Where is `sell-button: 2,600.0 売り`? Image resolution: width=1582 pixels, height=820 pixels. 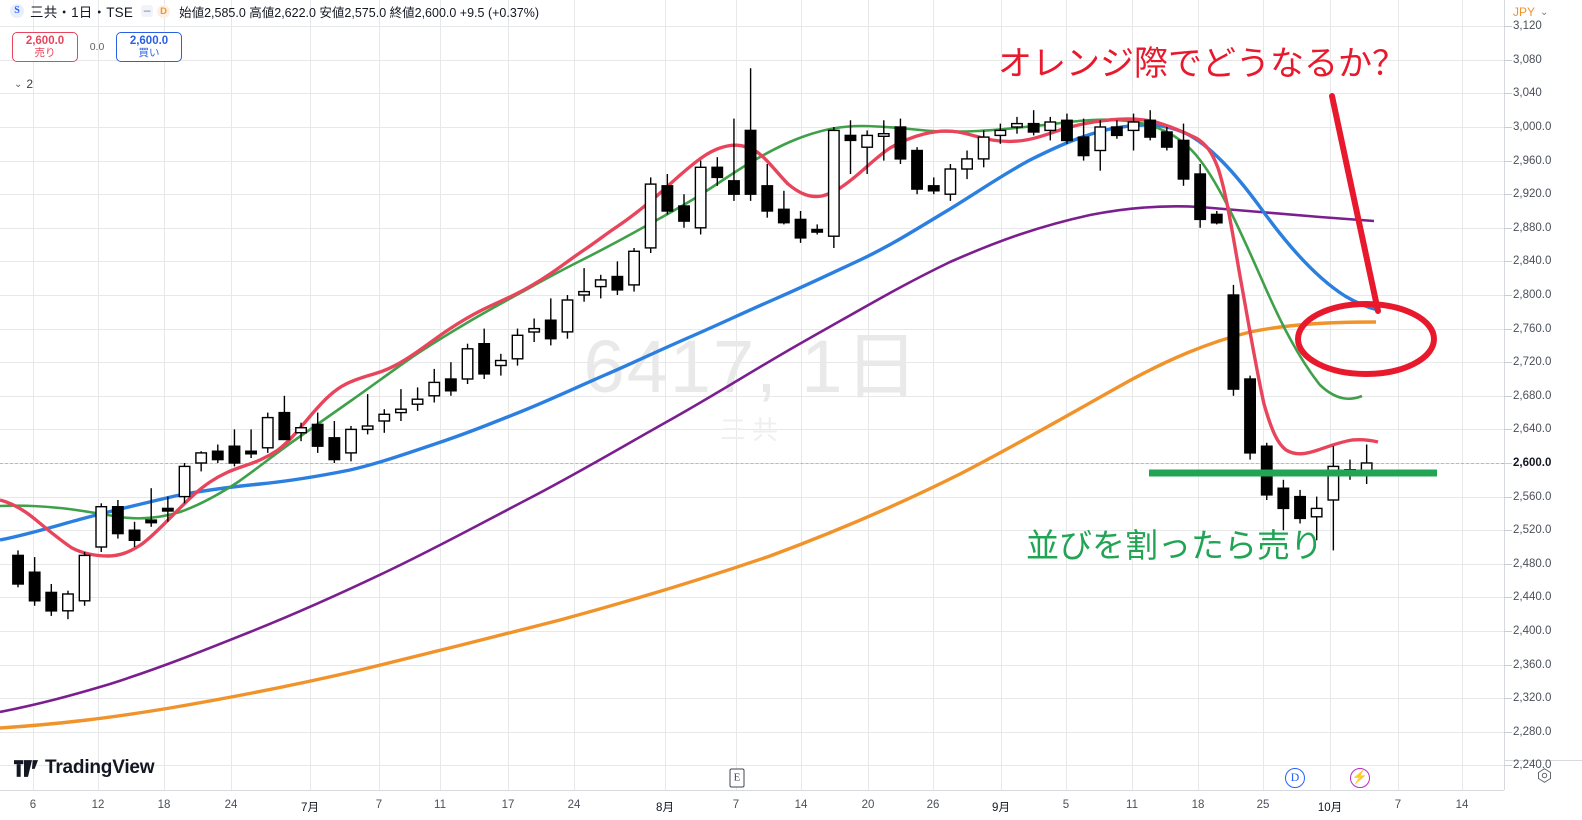 sell-button: 2,600.0 売り is located at coordinates (45, 47).